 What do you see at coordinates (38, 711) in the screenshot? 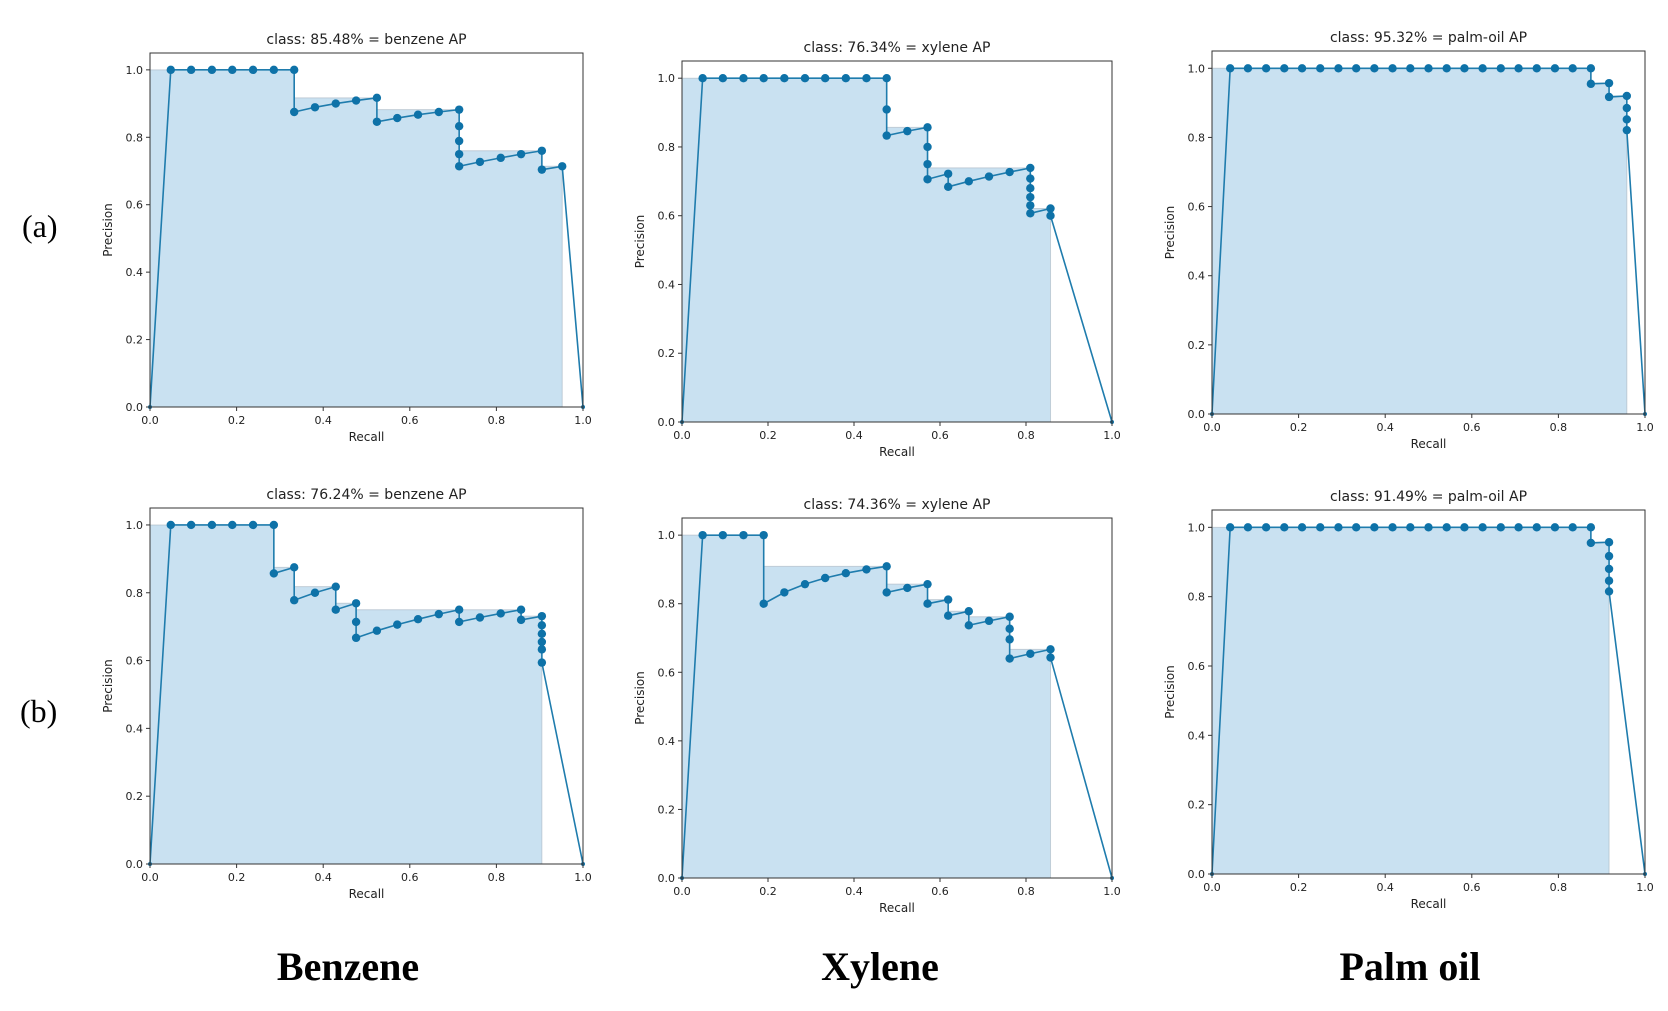
I see `row-label-b: (b)` at bounding box center [38, 711].